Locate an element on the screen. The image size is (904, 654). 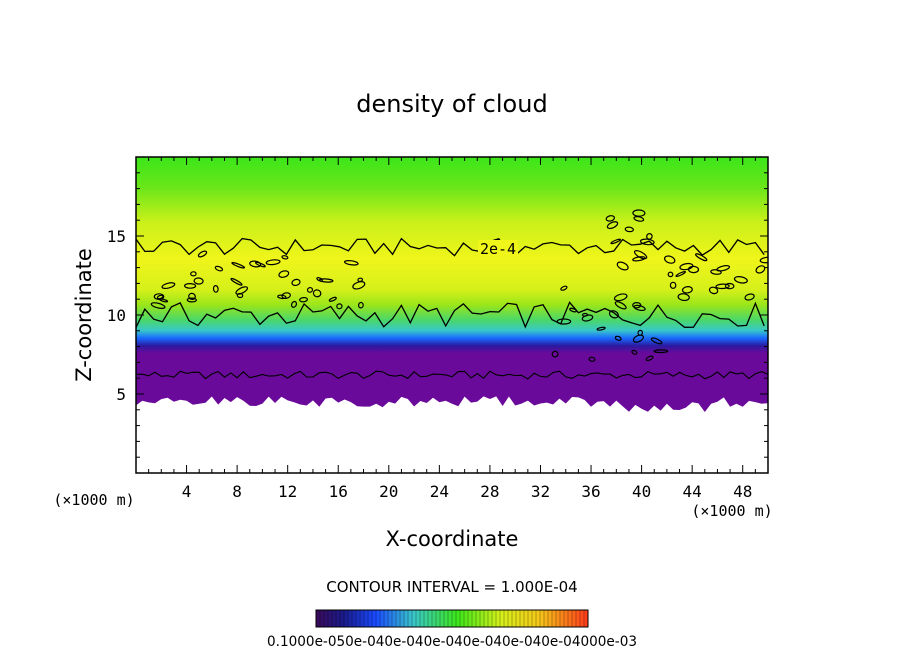
chart-title: density of cloud is located at coordinates (451, 104).